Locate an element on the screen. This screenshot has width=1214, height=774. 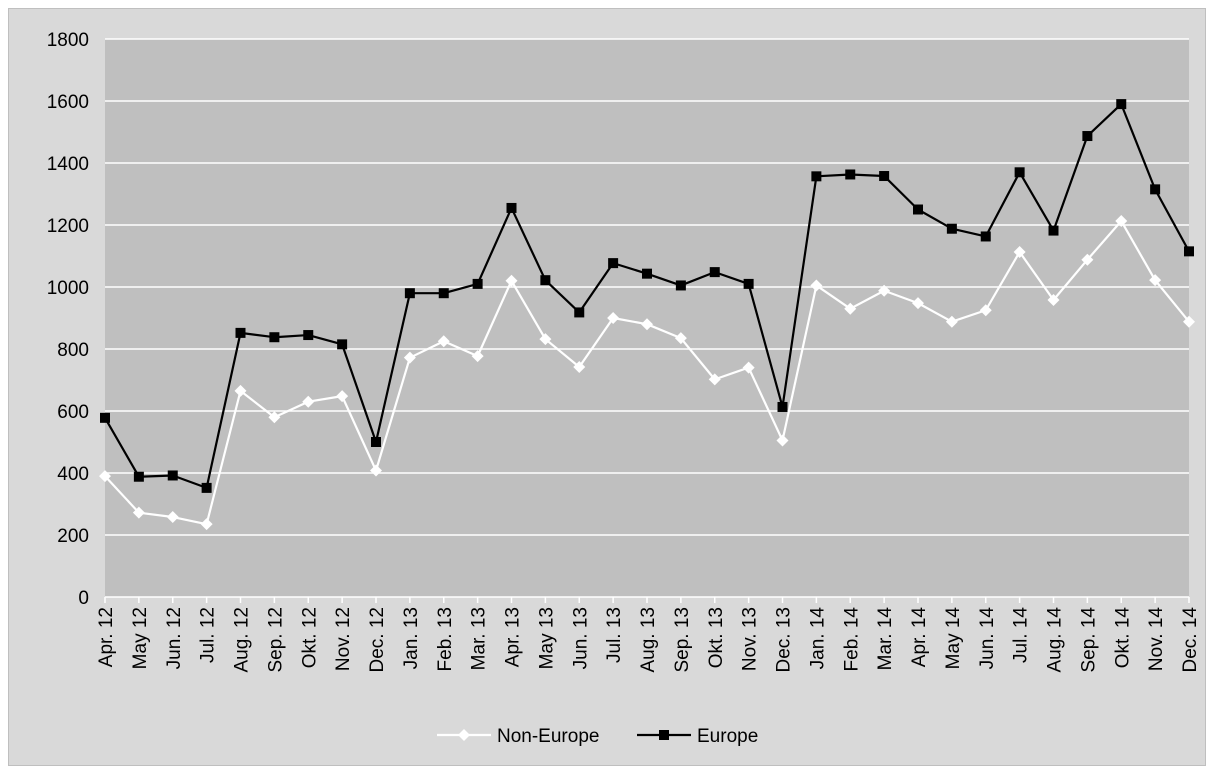
y-tick-label: 400 is located at coordinates (73, 474).